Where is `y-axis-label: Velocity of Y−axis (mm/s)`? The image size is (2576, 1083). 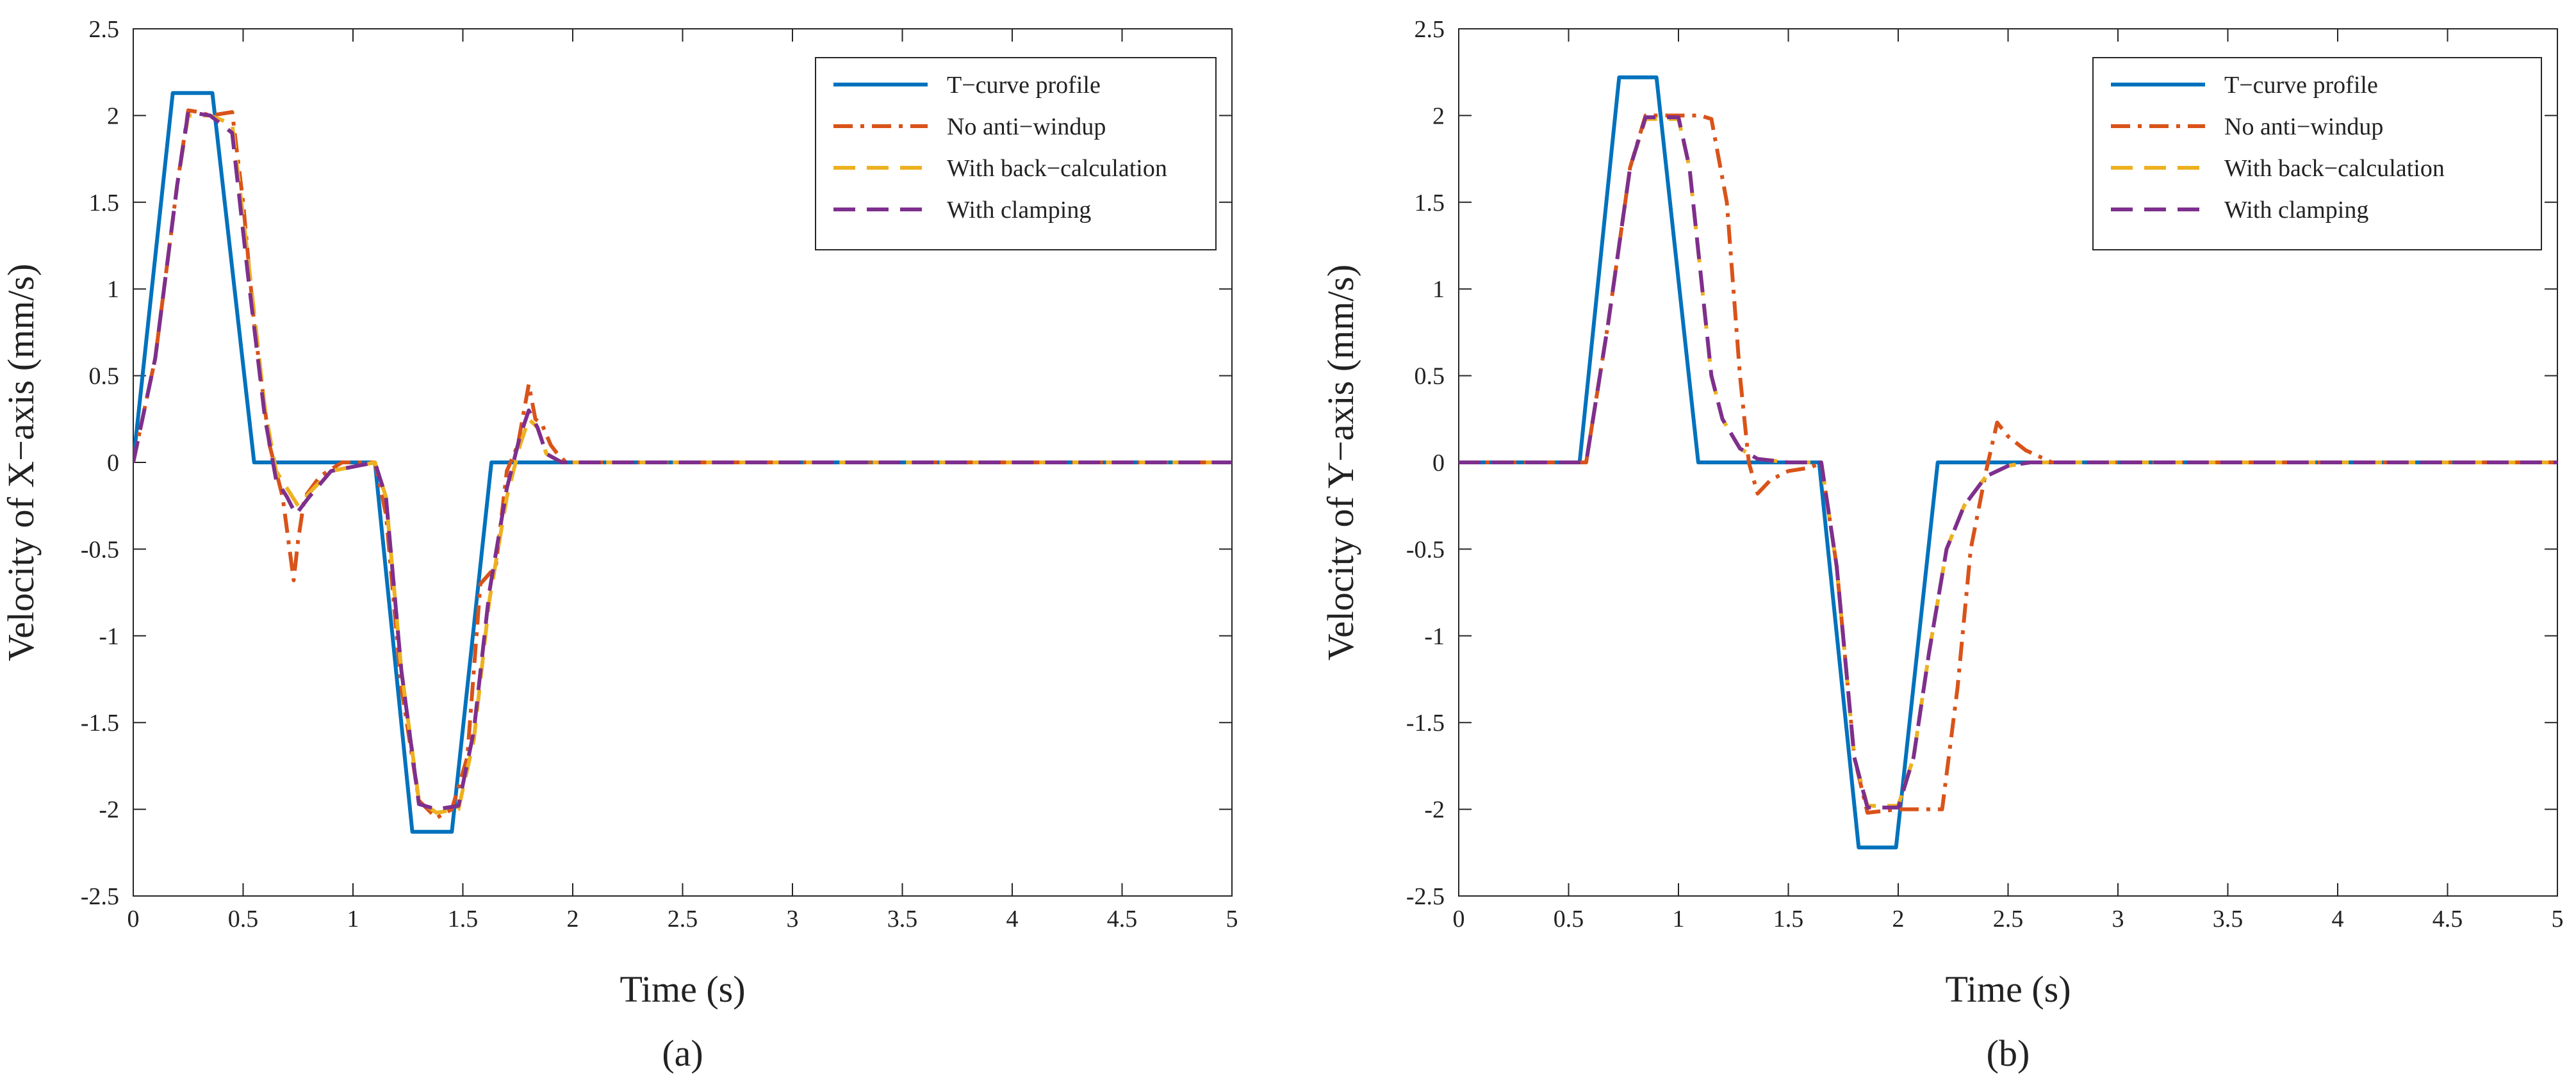 y-axis-label: Velocity of Y−axis (mm/s) is located at coordinates (1340, 463).